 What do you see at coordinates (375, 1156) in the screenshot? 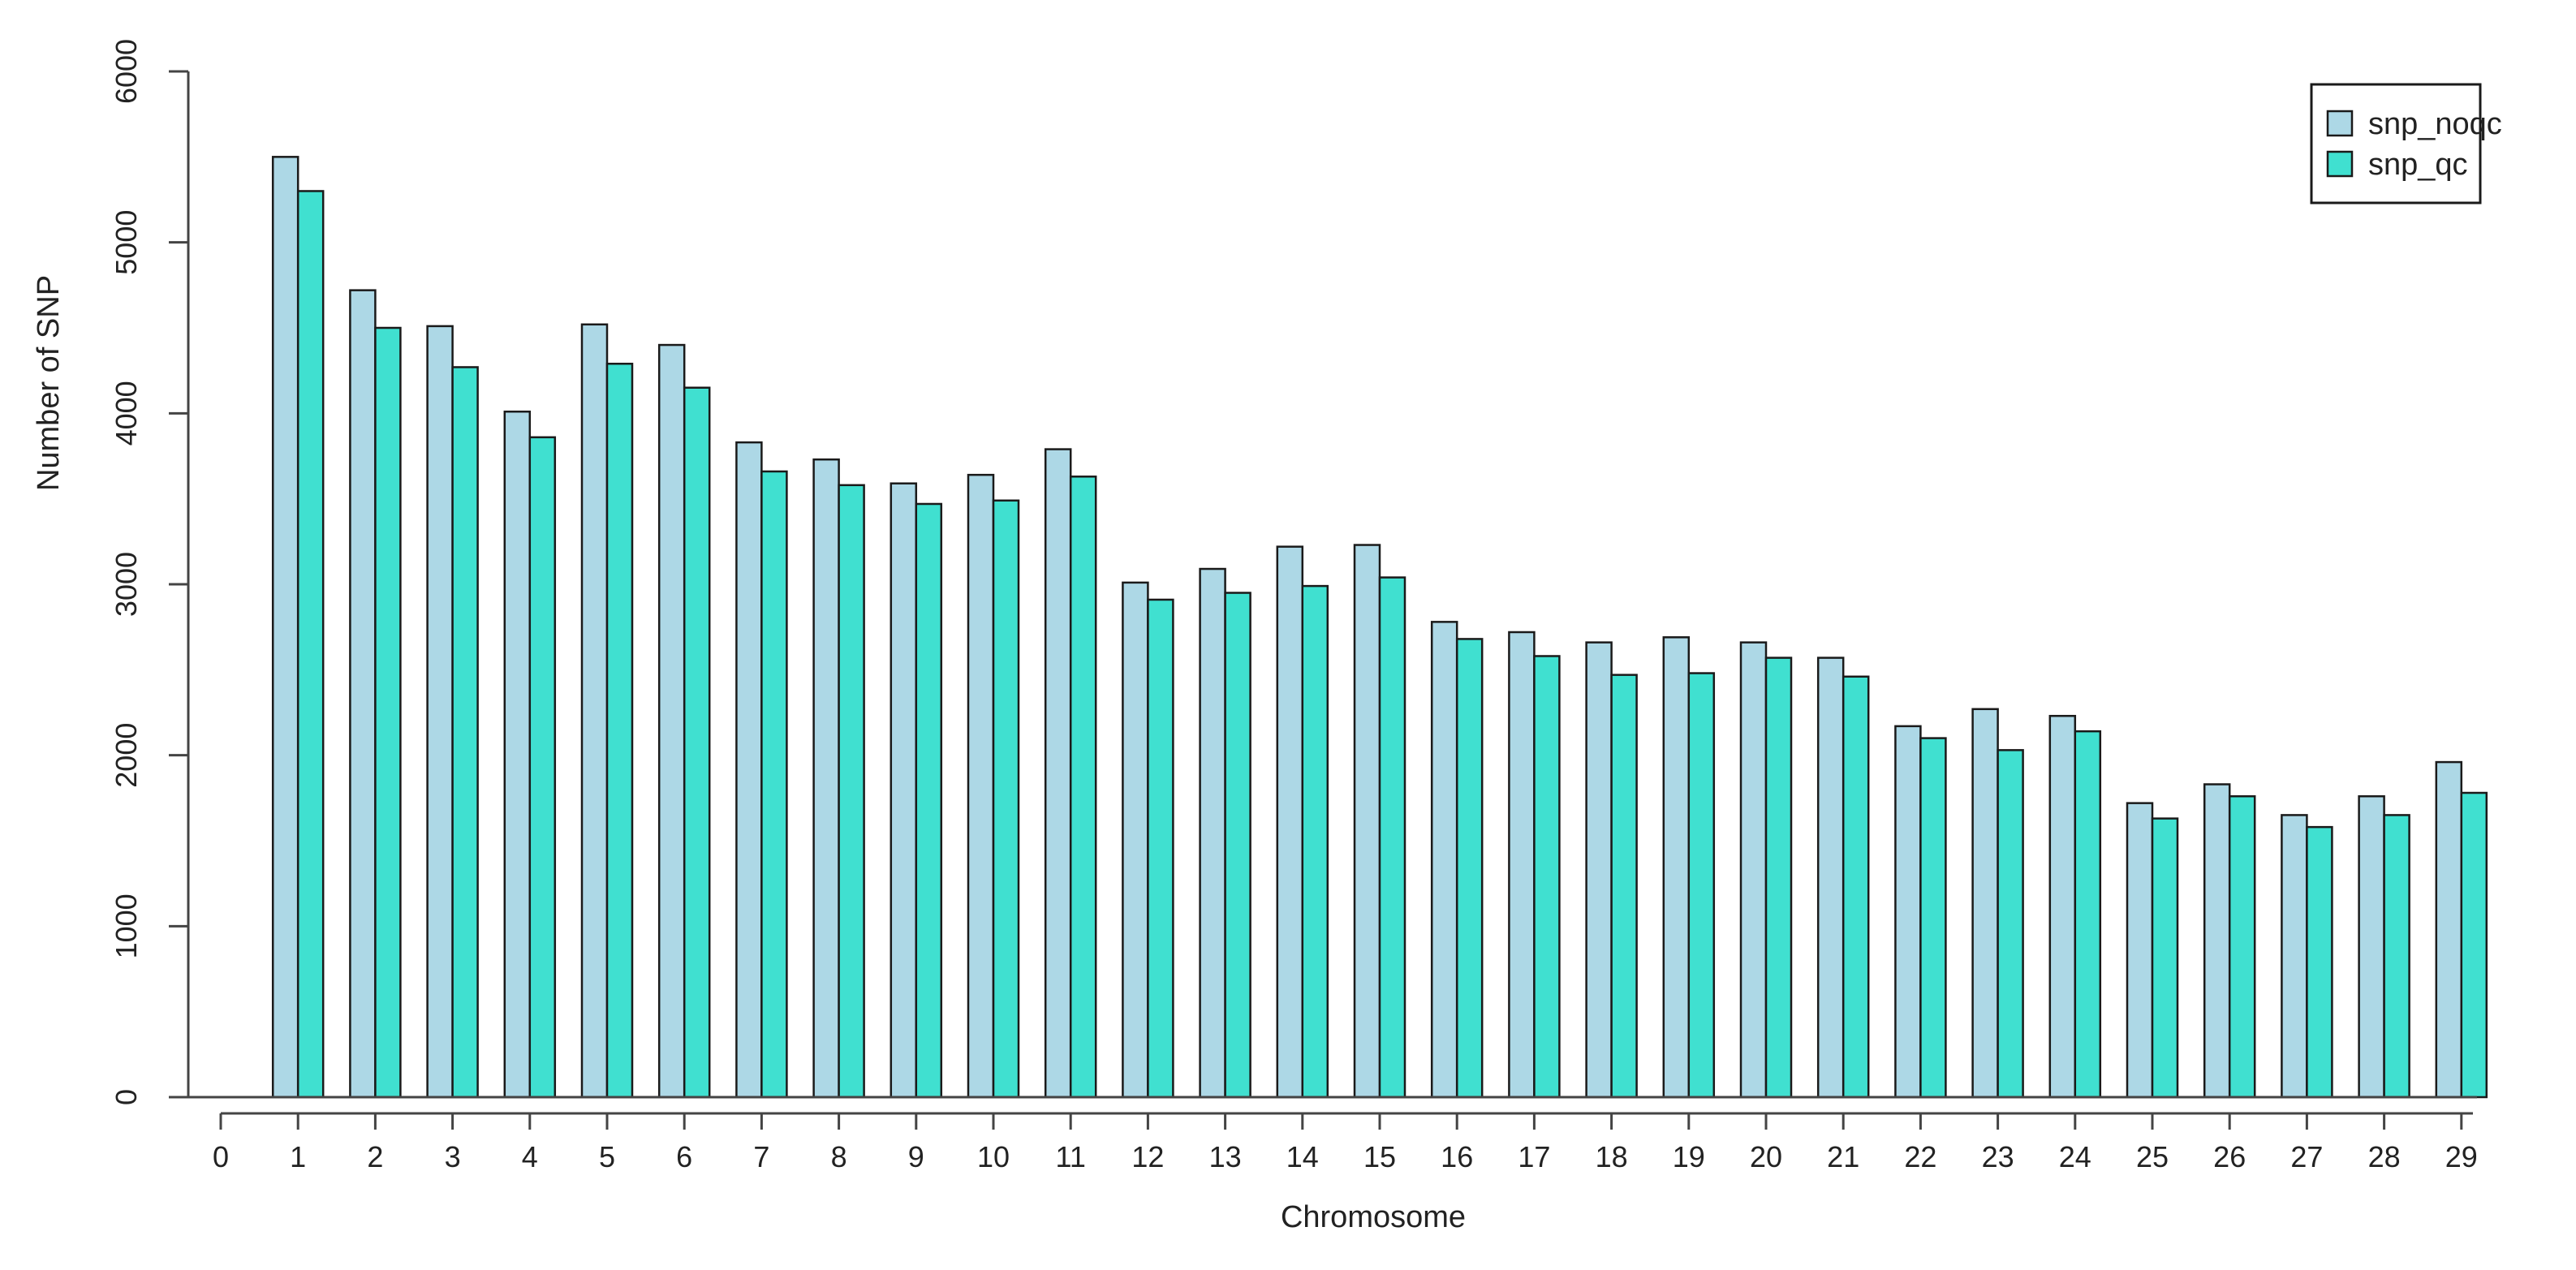
I see `x-tick-label: 2` at bounding box center [375, 1156].